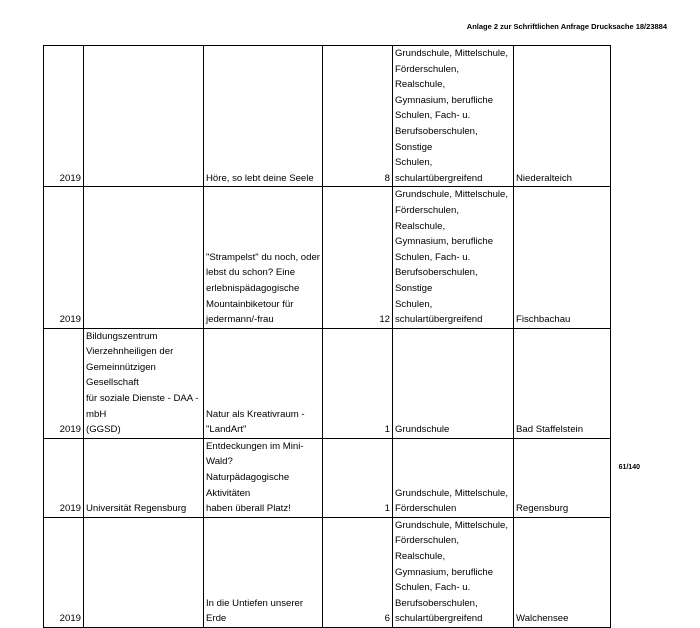  What do you see at coordinates (357, 257) in the screenshot?
I see `cell-count: 12` at bounding box center [357, 257].